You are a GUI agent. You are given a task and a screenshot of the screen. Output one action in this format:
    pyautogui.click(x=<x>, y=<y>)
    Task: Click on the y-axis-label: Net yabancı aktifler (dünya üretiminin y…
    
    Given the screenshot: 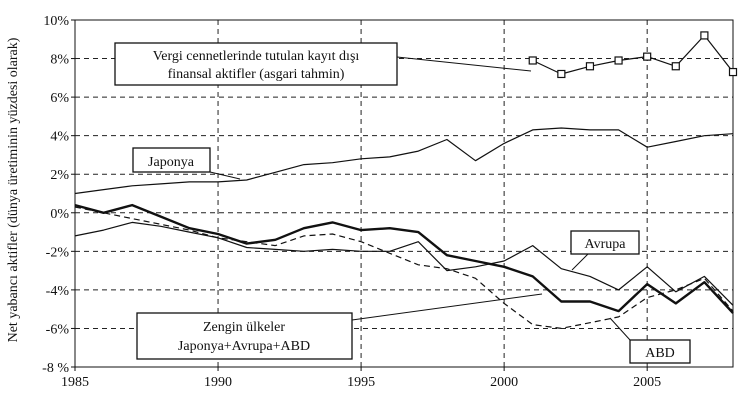 What is the action you would take?
    pyautogui.click(x=13, y=189)
    